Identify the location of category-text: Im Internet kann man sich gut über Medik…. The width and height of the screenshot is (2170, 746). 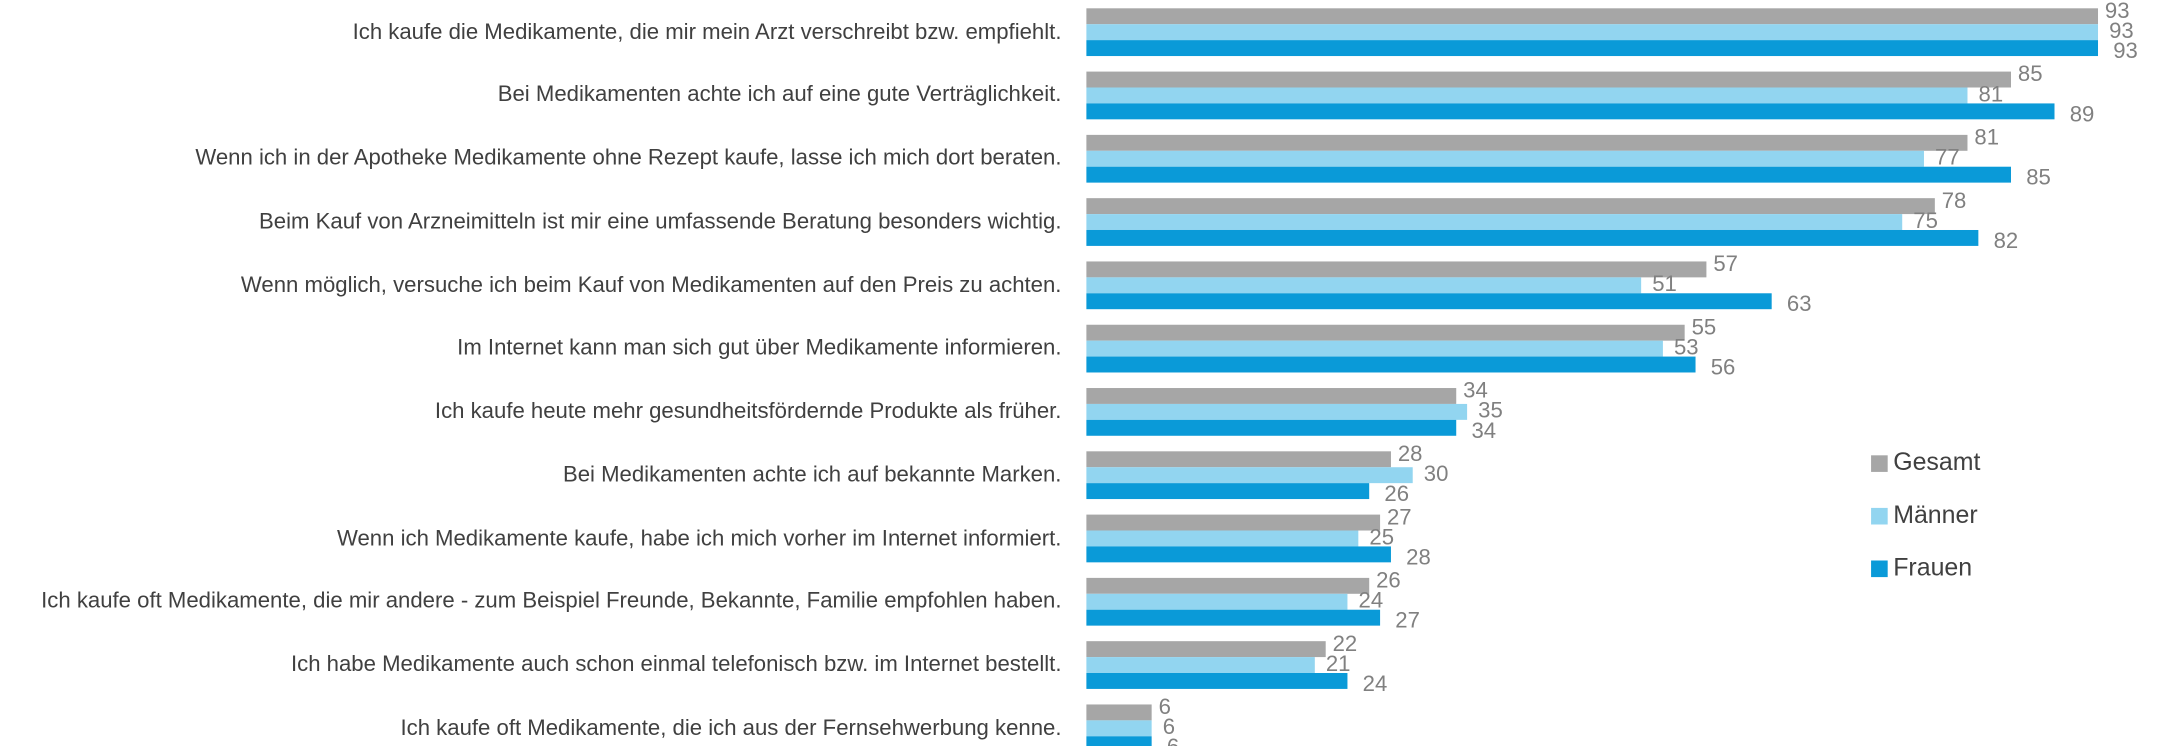
(759, 348).